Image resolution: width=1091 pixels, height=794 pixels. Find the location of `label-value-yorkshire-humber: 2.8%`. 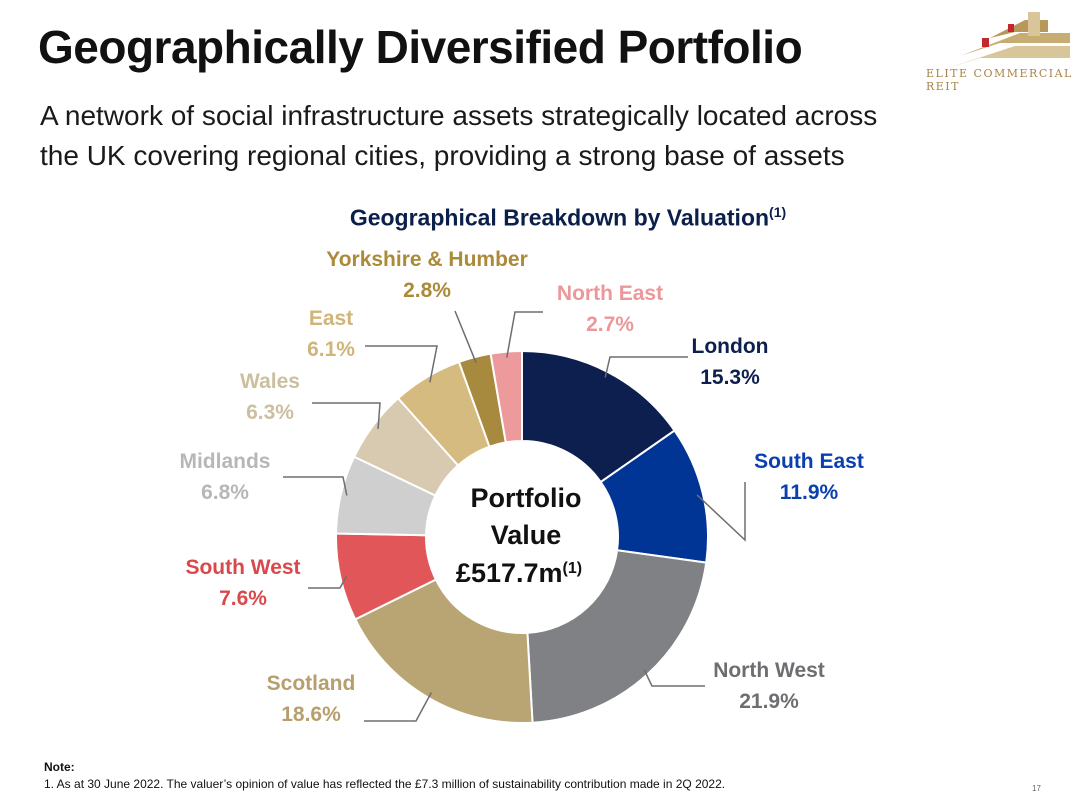

label-value-yorkshire-humber: 2.8% is located at coordinates (427, 290).